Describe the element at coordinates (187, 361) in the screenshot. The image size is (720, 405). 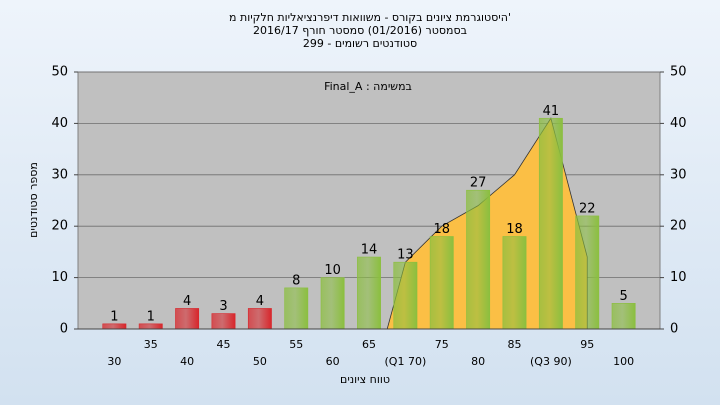
I see `x-tick-label: 40` at that location.